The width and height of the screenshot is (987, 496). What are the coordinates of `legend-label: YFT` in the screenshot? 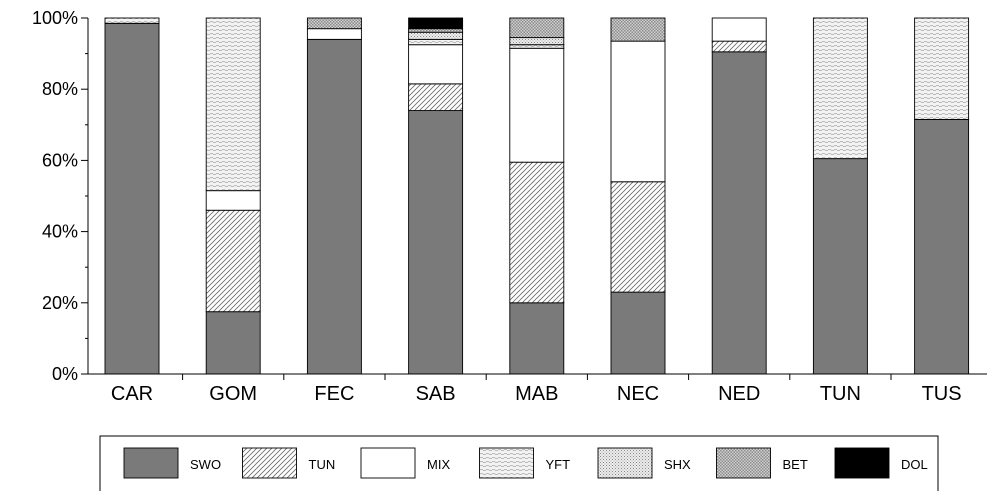 It's located at (558, 464).